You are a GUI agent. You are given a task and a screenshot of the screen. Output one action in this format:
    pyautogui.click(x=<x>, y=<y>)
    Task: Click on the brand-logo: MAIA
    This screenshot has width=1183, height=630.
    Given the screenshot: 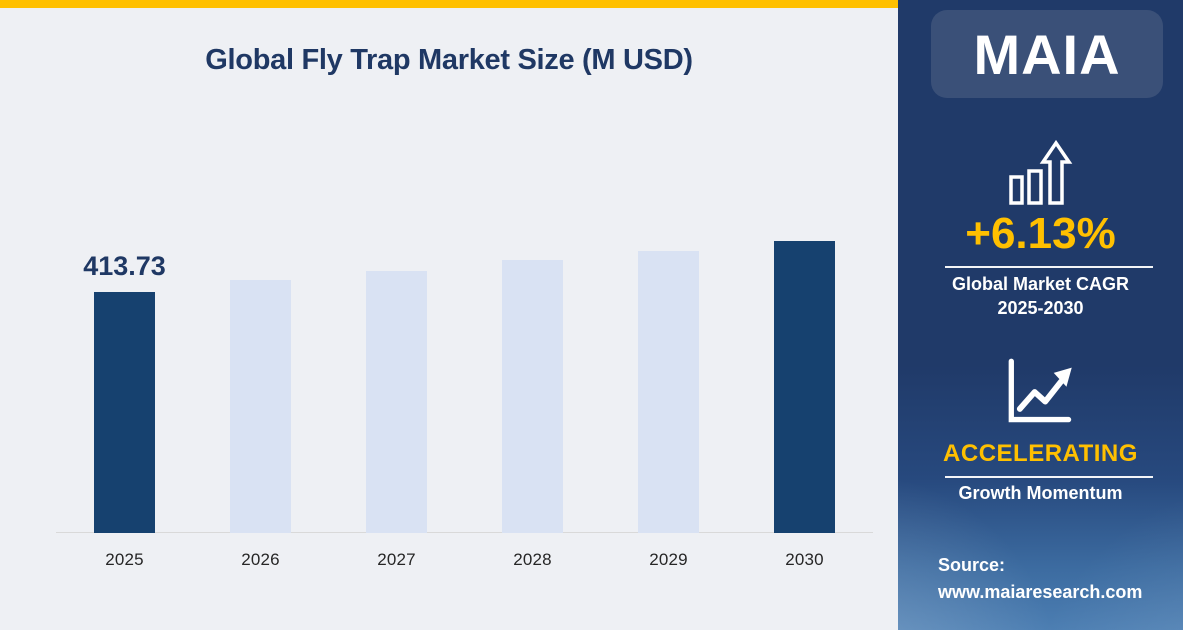 What is the action you would take?
    pyautogui.click(x=1047, y=54)
    